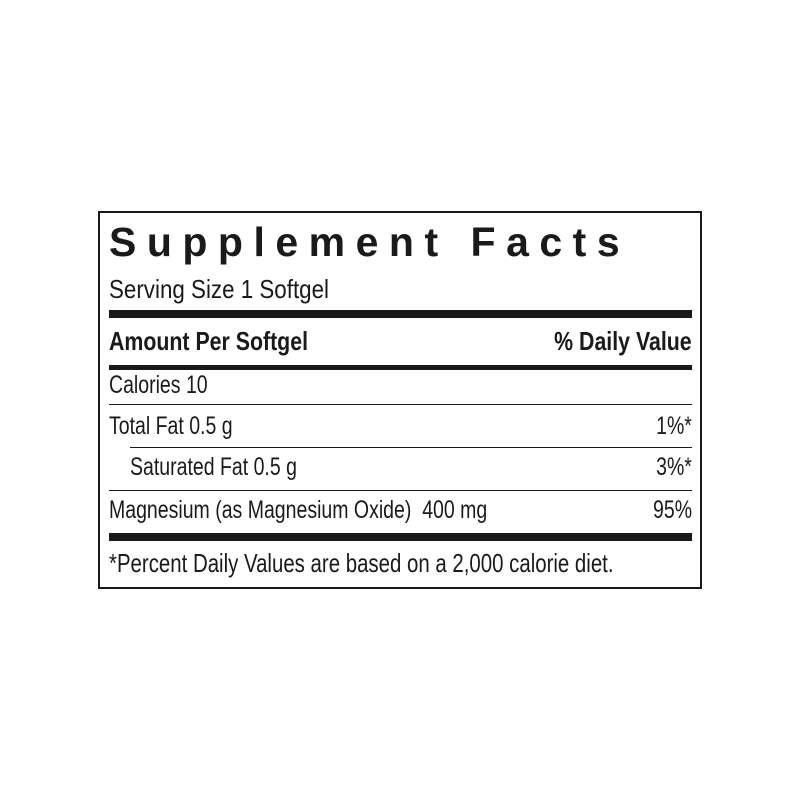 The width and height of the screenshot is (800, 800). Describe the element at coordinates (672, 510) in the screenshot. I see `row-magnesium-dv: 95%` at that location.